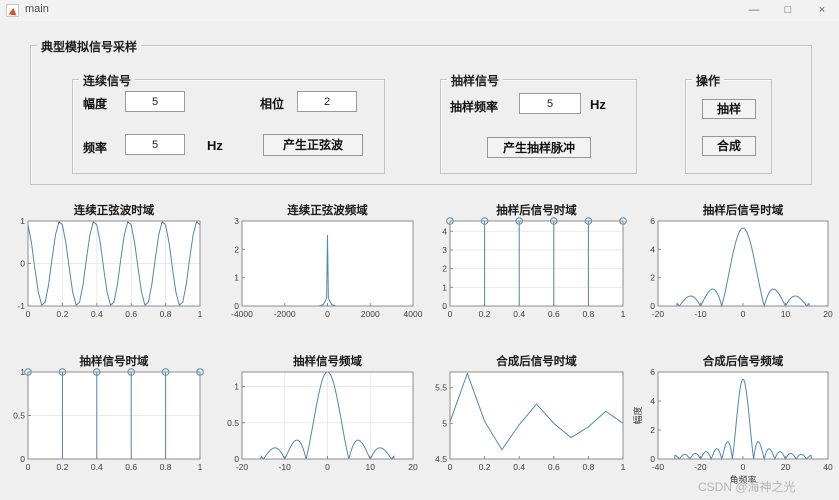 The width and height of the screenshot is (839, 500). Describe the element at coordinates (285, 314) in the screenshot. I see `svg-text: -2000` at that location.